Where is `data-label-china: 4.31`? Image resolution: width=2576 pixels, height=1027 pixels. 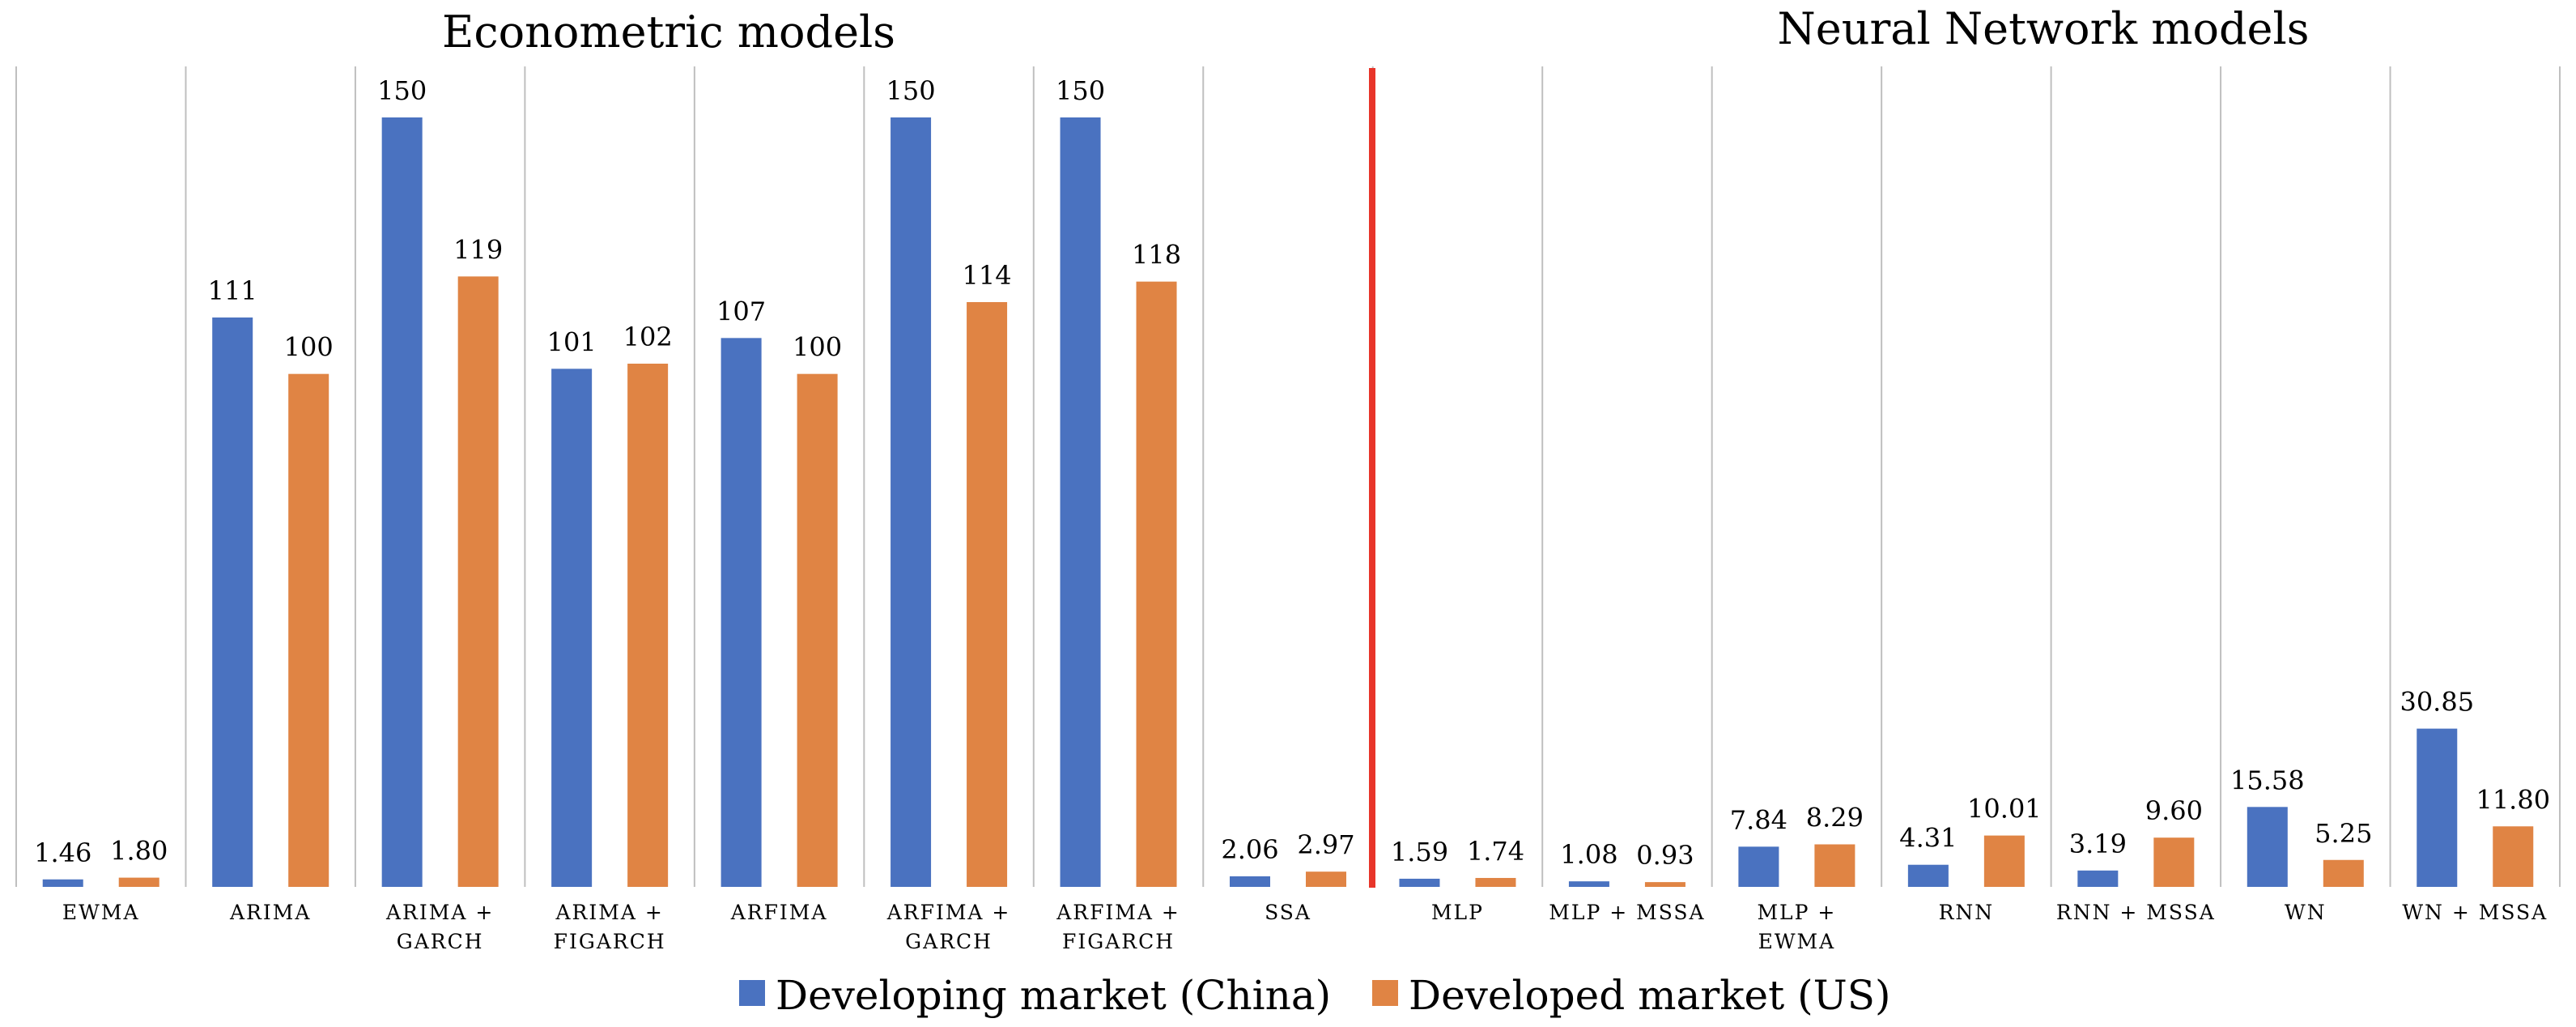 data-label-china: 4.31 is located at coordinates (1928, 838).